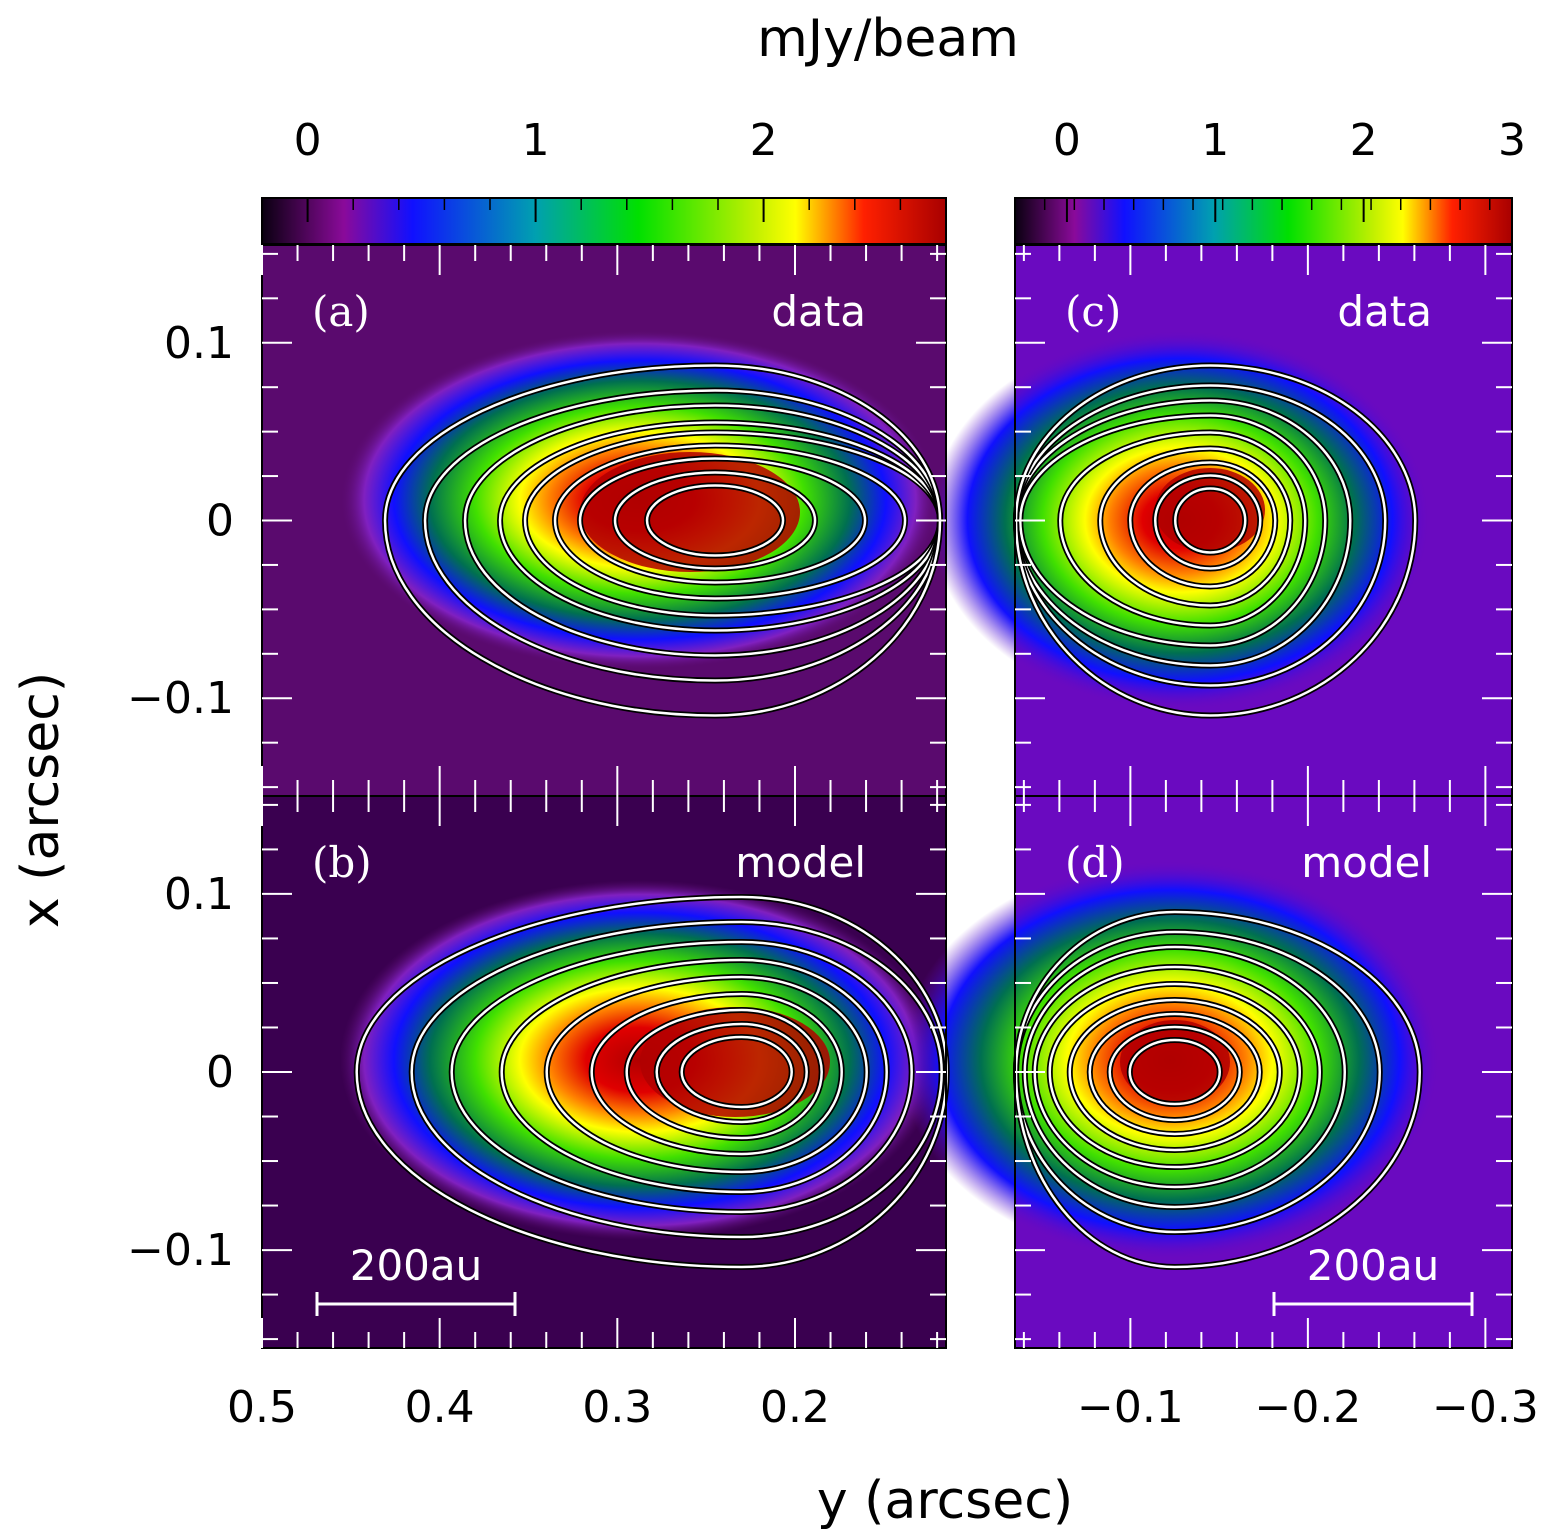  Describe the element at coordinates (416, 1265) in the screenshot. I see `scalebar-label-b: 200au` at that location.